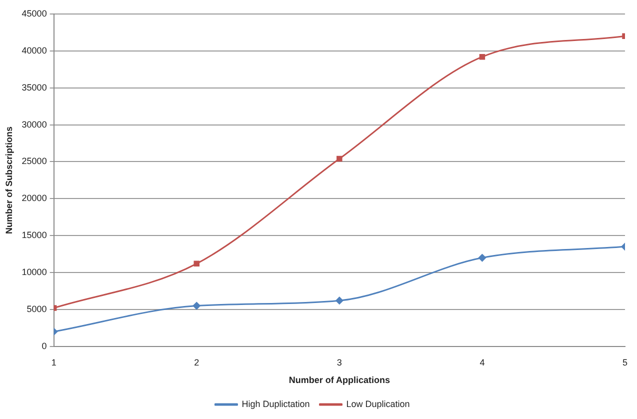 This screenshot has width=637, height=419. I want to click on y-tick-label: 30000, so click(34, 124).